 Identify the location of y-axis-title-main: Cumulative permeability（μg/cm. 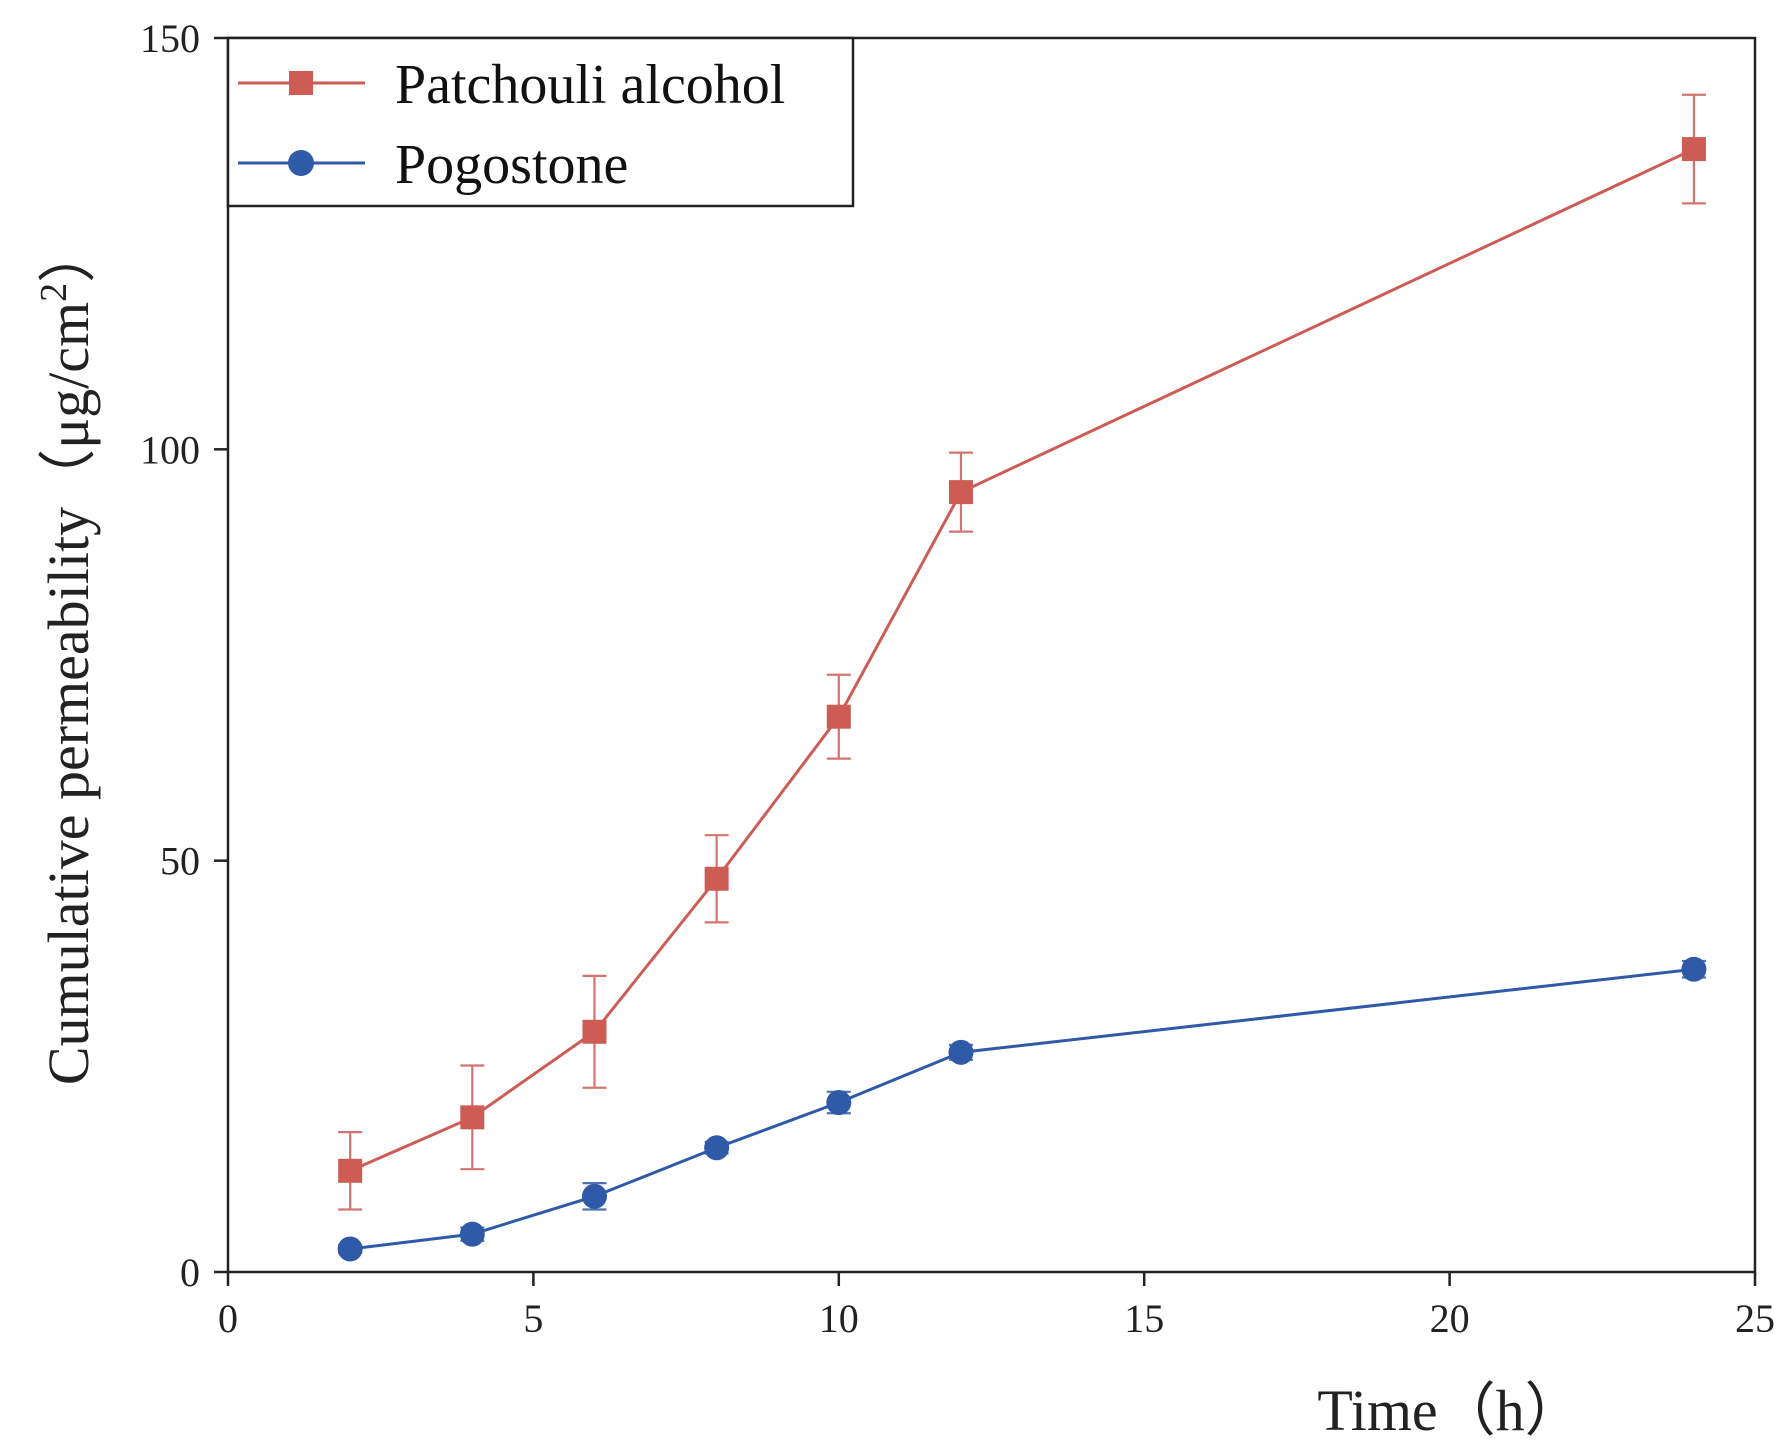
(68, 693).